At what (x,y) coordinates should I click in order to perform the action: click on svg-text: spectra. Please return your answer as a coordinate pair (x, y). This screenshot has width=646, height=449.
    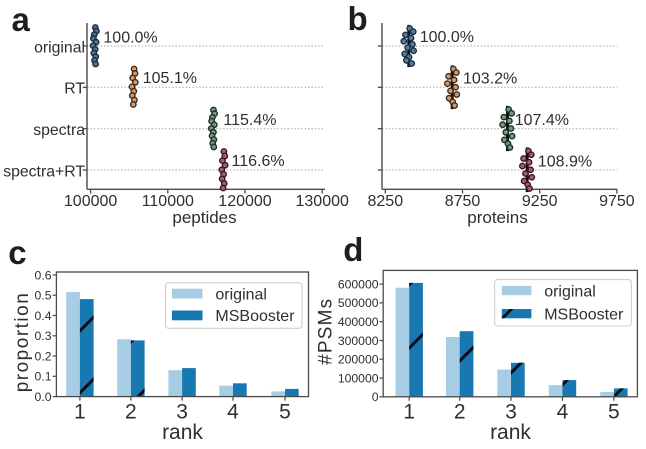
    Looking at the image, I should click on (59, 130).